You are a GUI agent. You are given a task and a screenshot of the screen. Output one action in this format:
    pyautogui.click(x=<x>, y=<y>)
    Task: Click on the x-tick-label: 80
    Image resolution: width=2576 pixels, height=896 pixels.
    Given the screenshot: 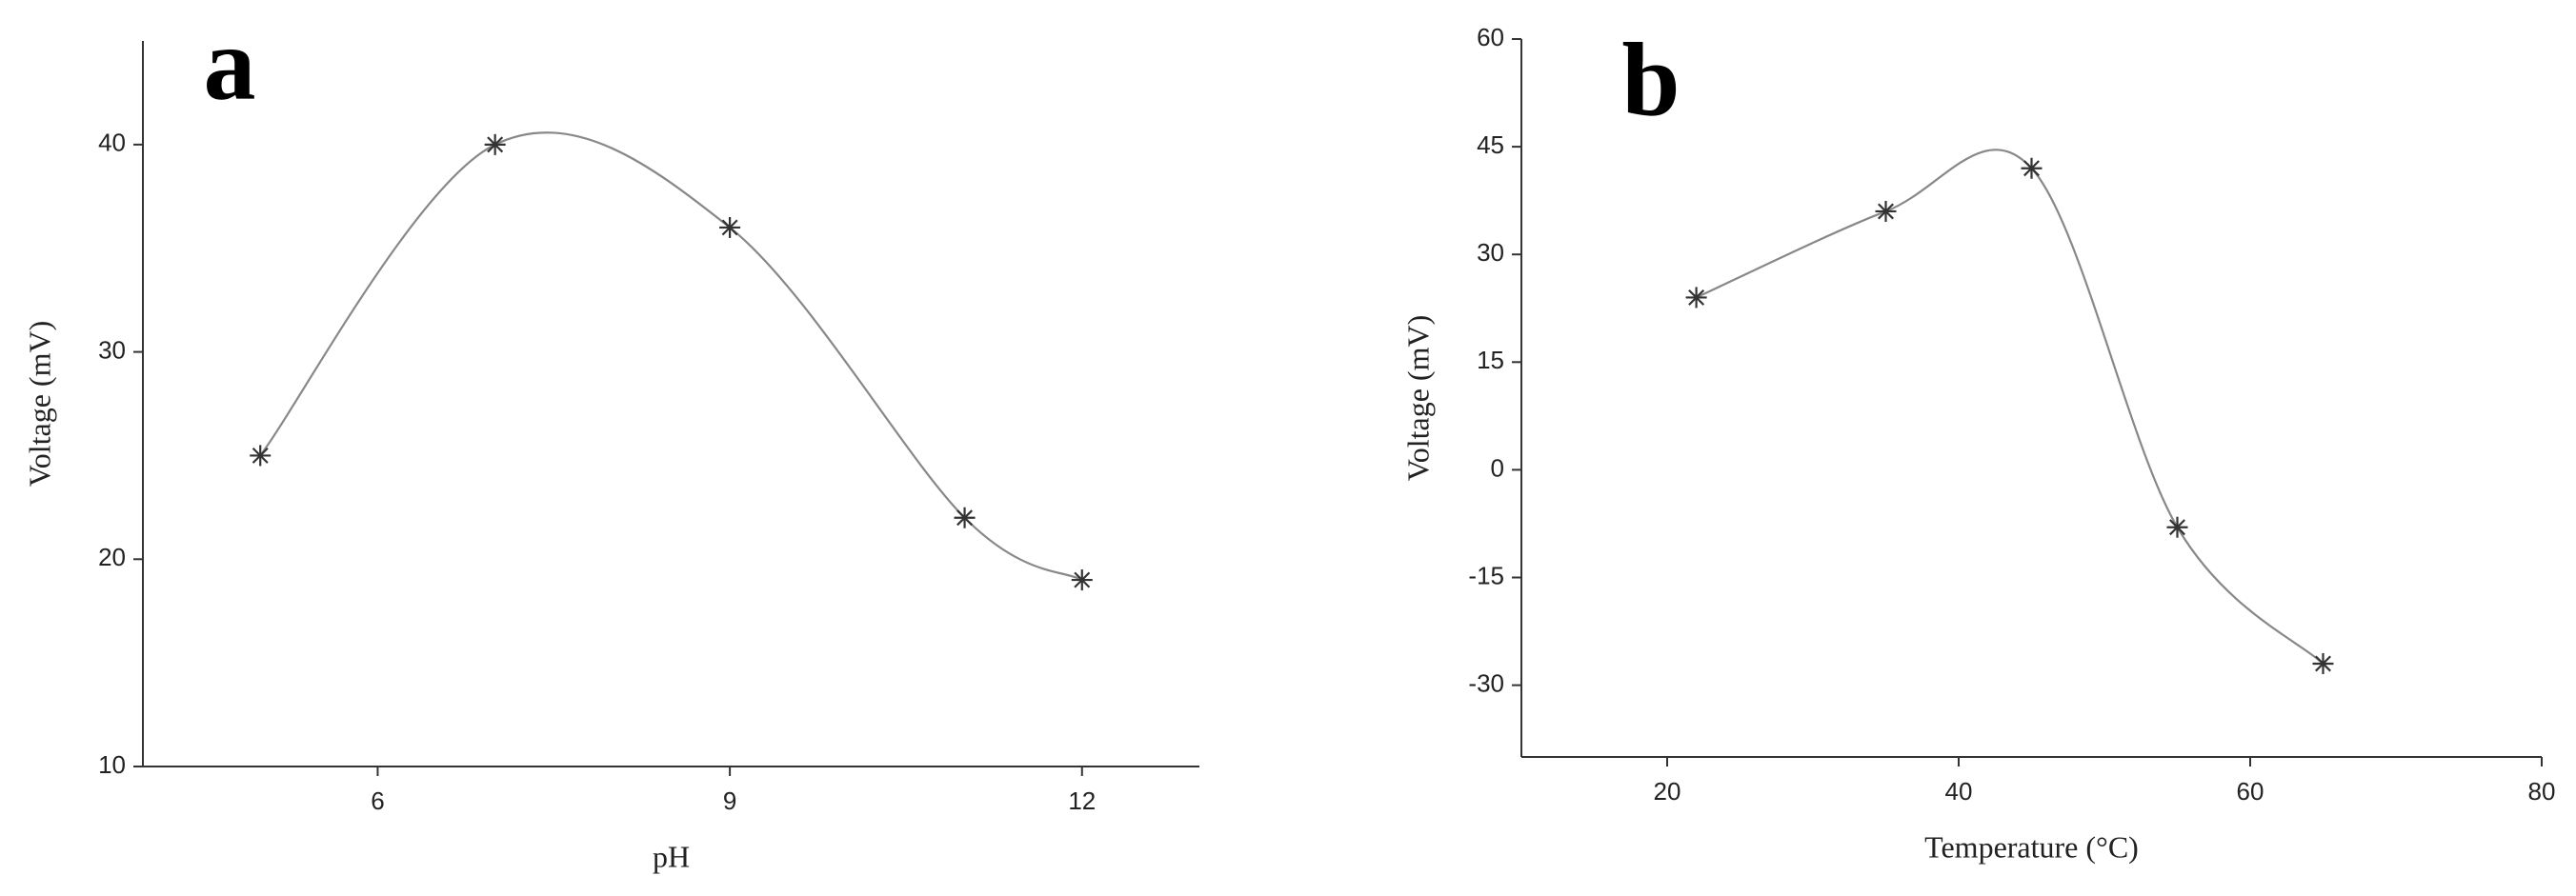 What is the action you would take?
    pyautogui.click(x=2542, y=791)
    